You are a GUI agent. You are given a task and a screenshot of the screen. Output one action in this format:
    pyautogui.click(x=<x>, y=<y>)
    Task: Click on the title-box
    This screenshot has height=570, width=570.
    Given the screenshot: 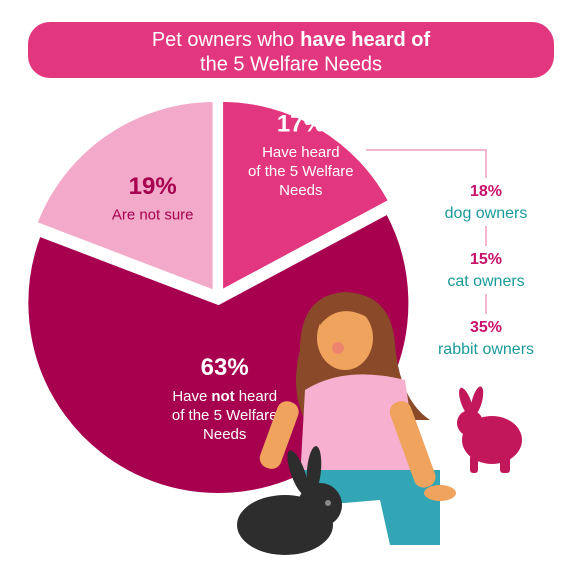 What is the action you would take?
    pyautogui.click(x=291, y=50)
    